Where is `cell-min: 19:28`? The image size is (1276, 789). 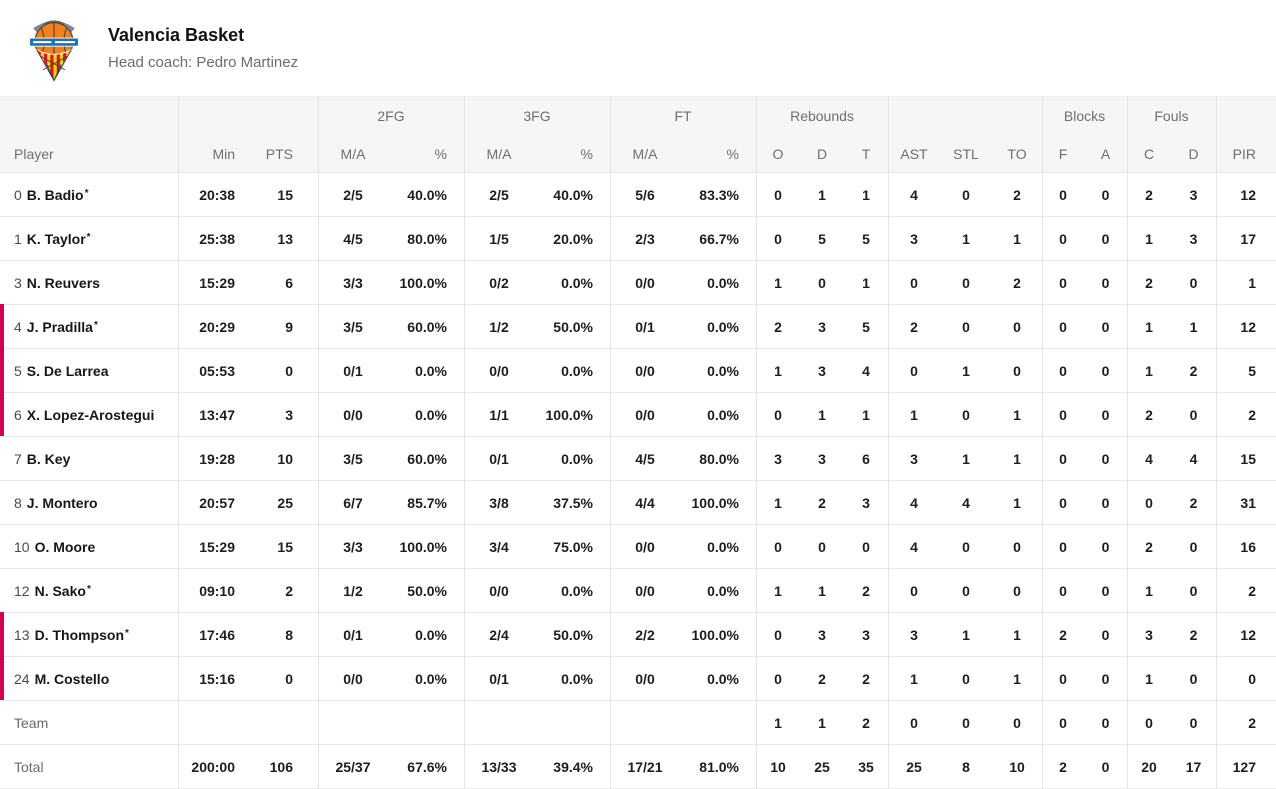
cell-min: 19:28 is located at coordinates (217, 458).